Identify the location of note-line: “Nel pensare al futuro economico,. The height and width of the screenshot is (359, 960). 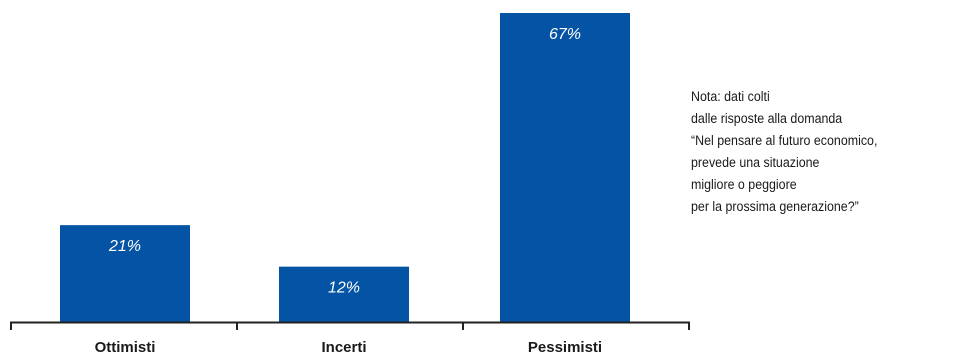
(784, 140).